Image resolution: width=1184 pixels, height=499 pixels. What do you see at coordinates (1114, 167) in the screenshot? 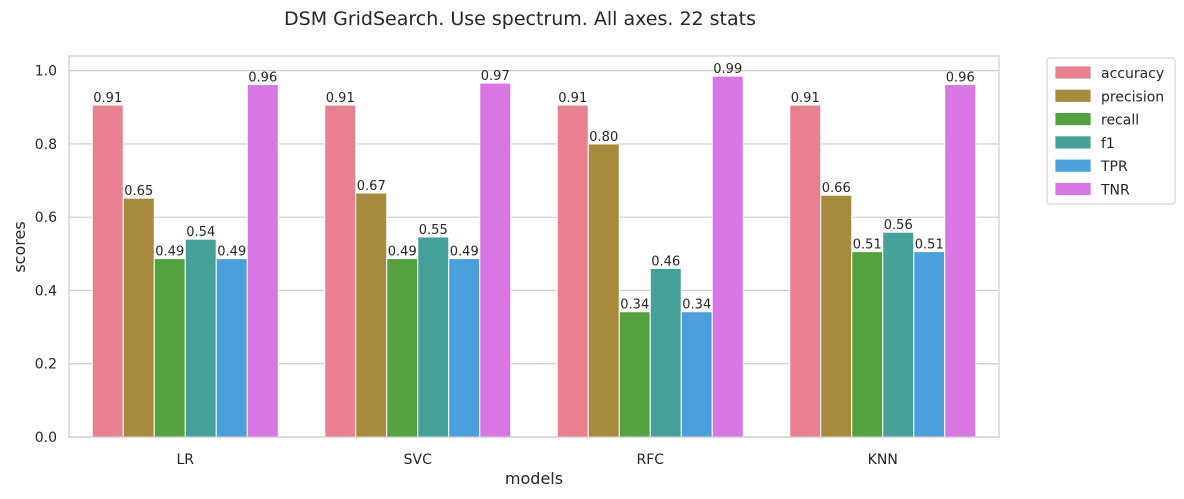
I see `legend-label-tpr: TPR` at bounding box center [1114, 167].